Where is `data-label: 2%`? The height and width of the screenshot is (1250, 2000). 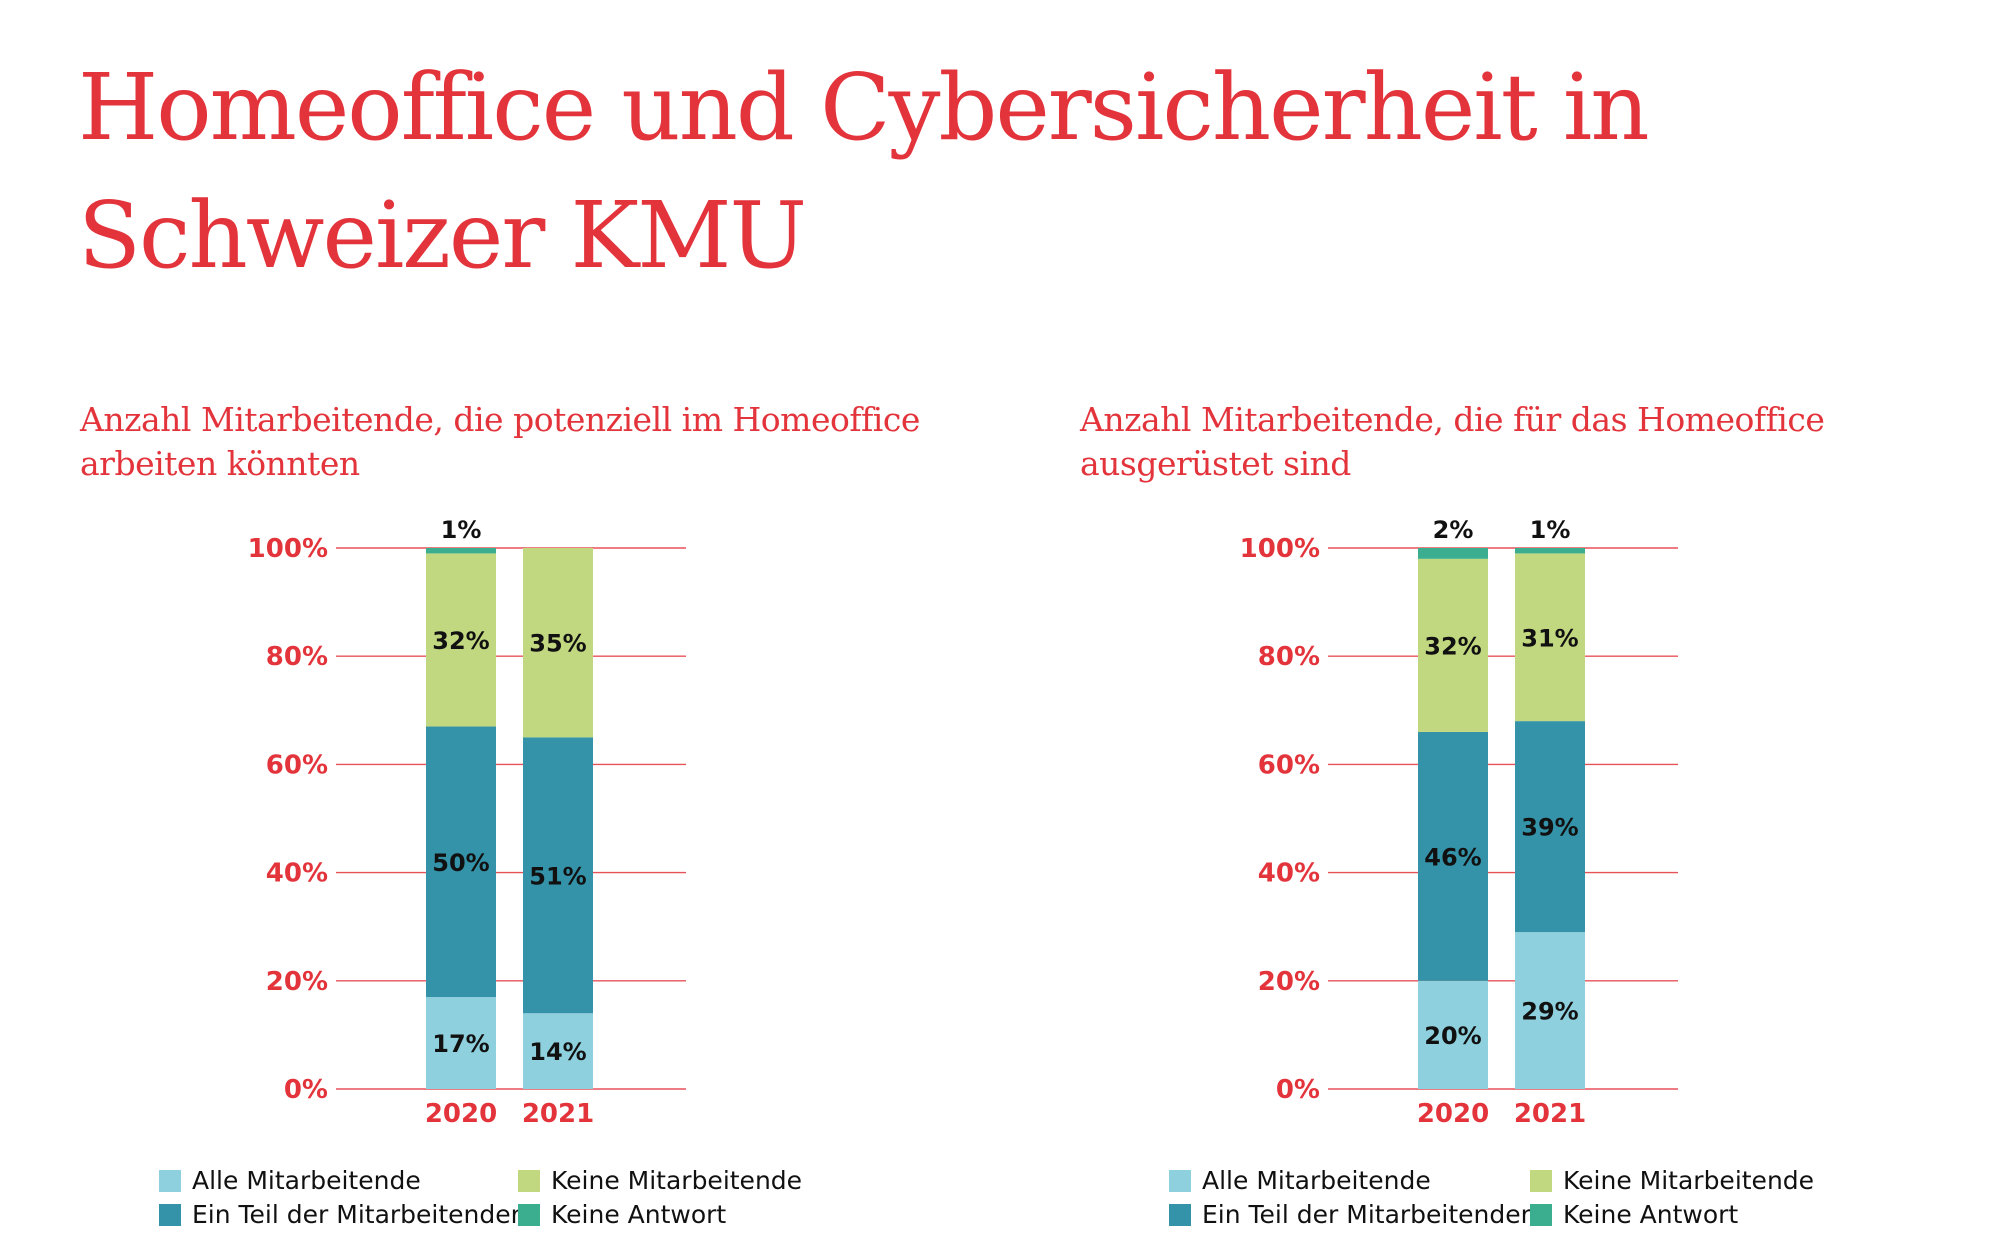
data-label: 2% is located at coordinates (1453, 530).